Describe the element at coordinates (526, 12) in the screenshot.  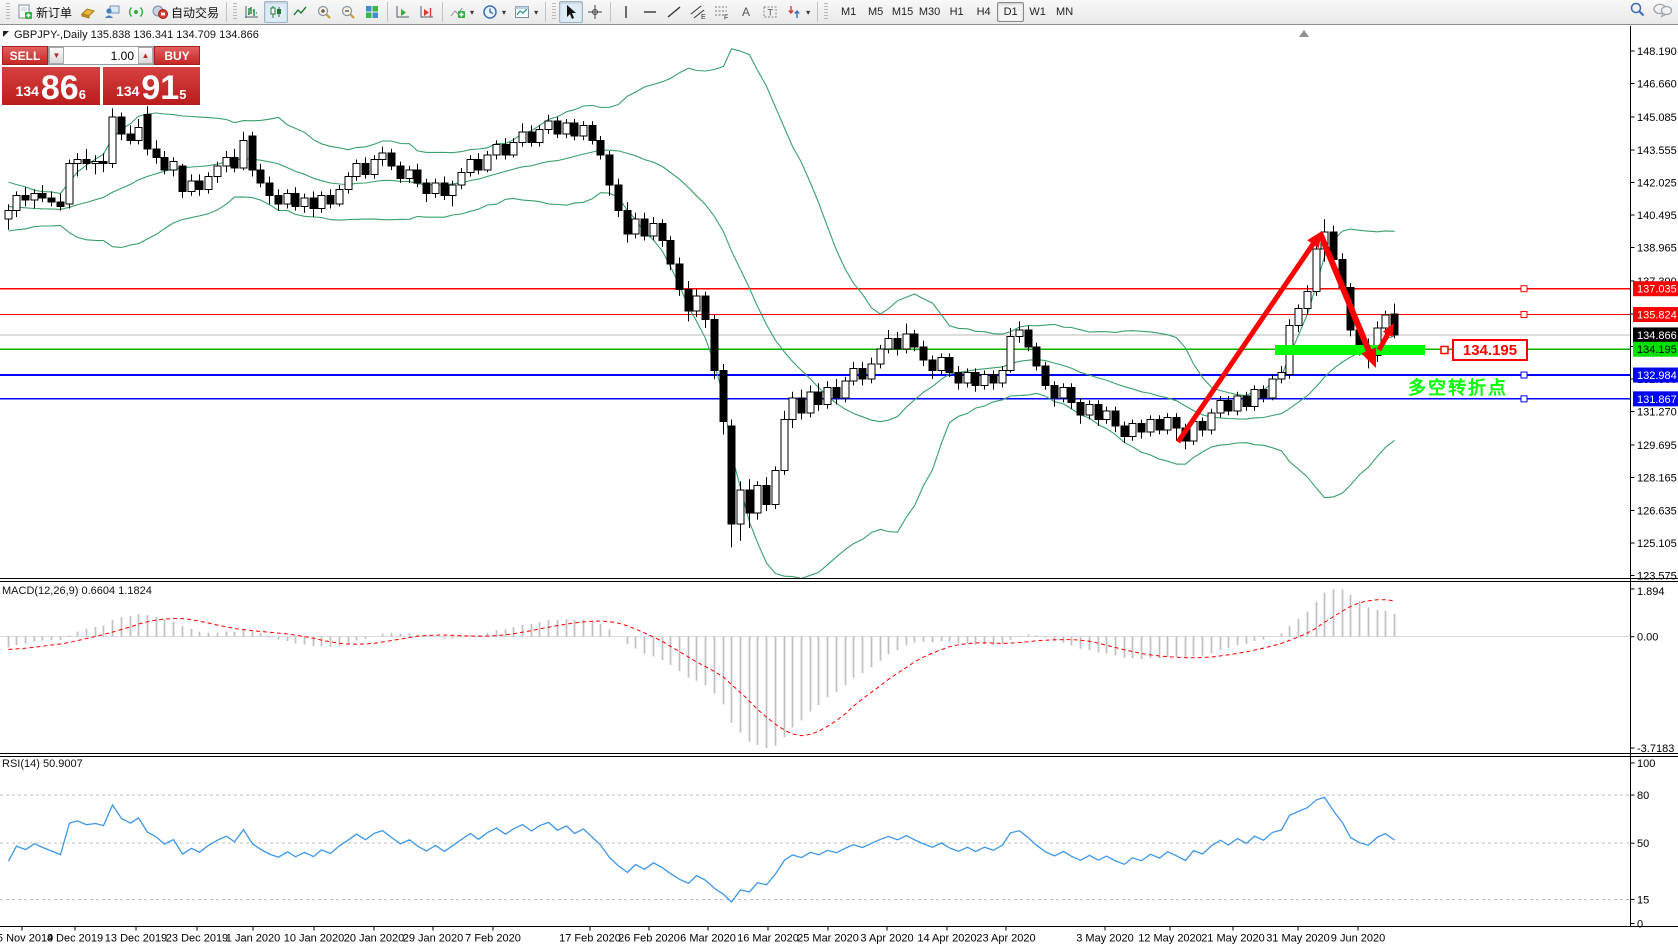
I see `templates-button: ▾` at that location.